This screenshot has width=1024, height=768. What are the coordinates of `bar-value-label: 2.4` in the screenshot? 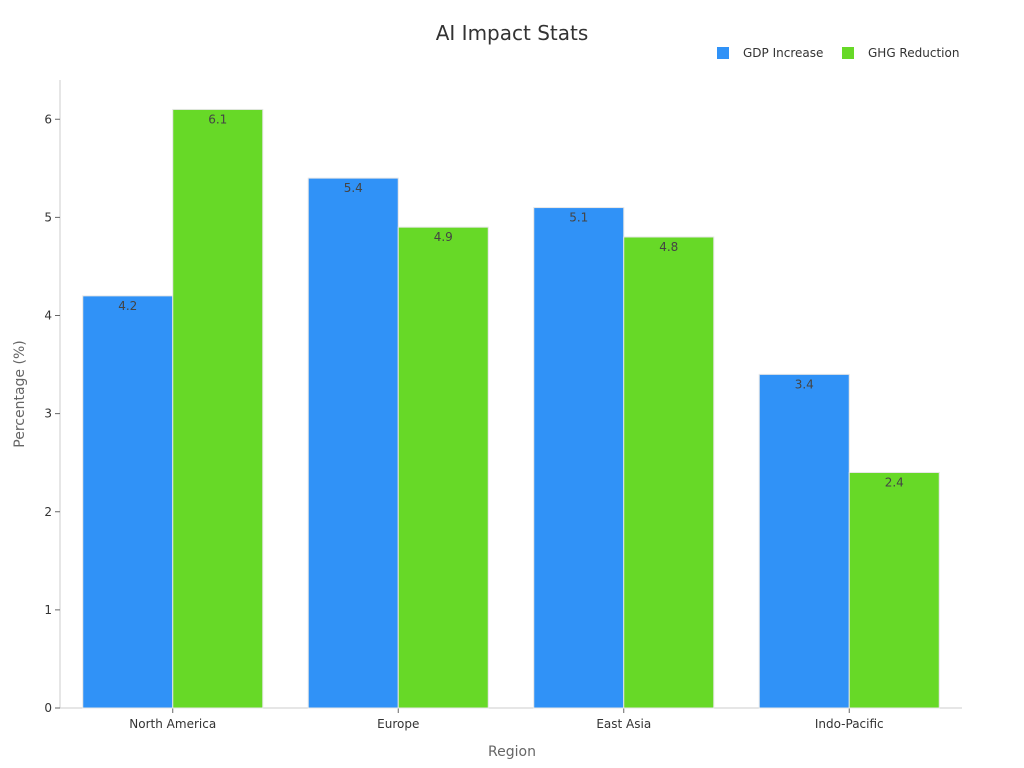 It's located at (894, 483).